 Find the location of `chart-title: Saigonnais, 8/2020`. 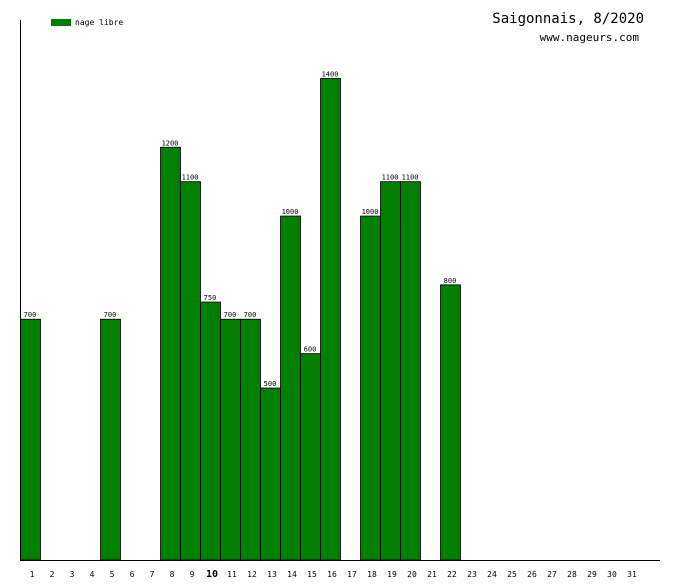

chart-title: Saigonnais, 8/2020 is located at coordinates (568, 19).